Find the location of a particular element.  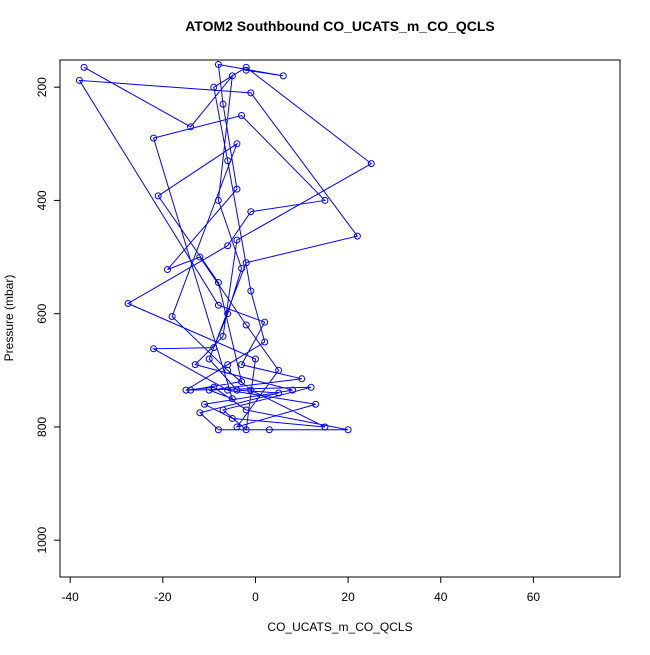

x-tick-label: -40 is located at coordinates (71, 597).